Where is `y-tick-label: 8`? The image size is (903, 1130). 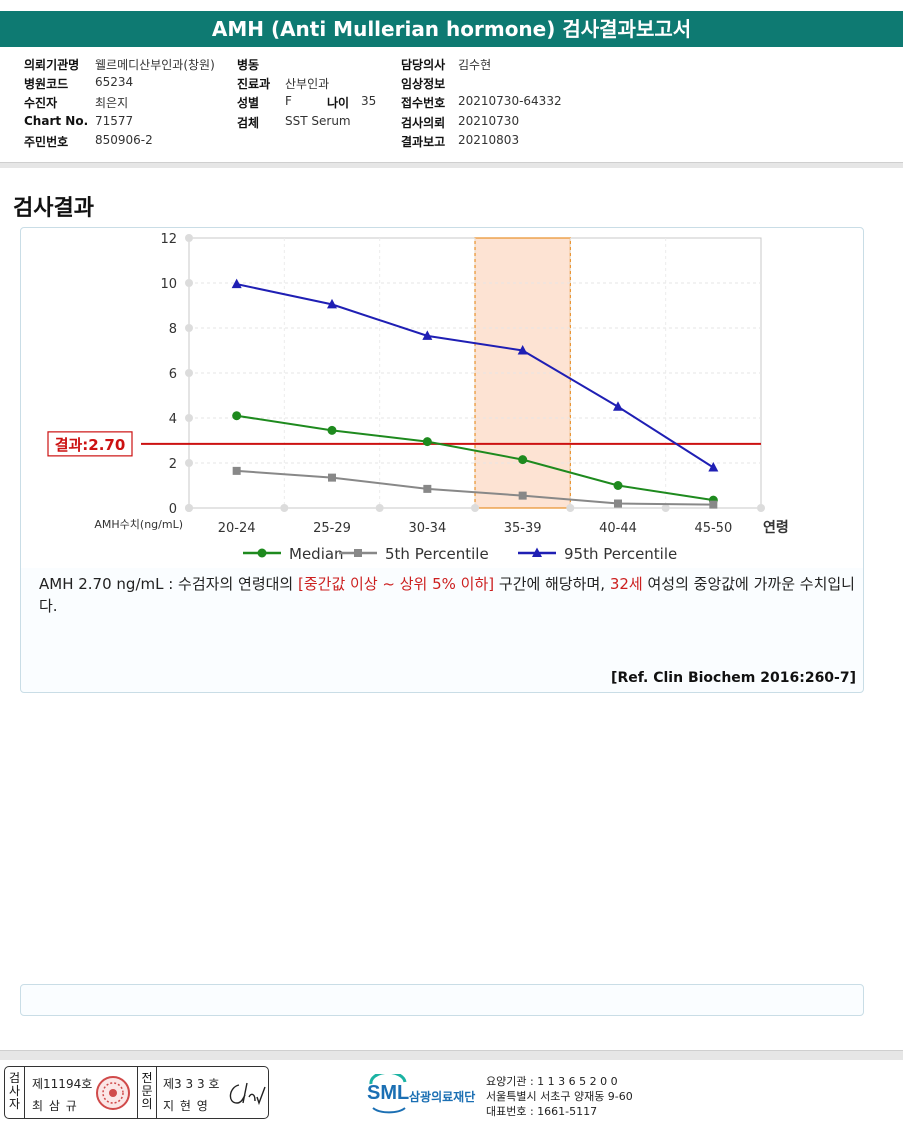
y-tick-label: 8 is located at coordinates (173, 329).